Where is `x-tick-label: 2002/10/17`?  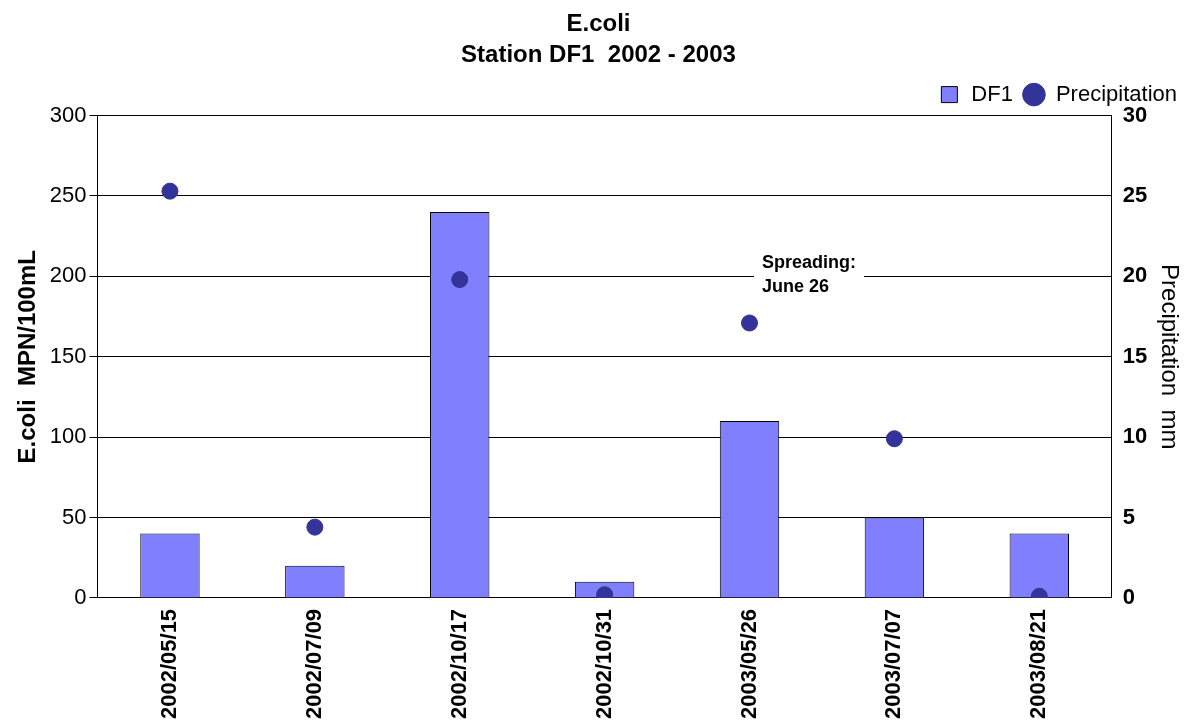 x-tick-label: 2002/10/17 is located at coordinates (458, 663).